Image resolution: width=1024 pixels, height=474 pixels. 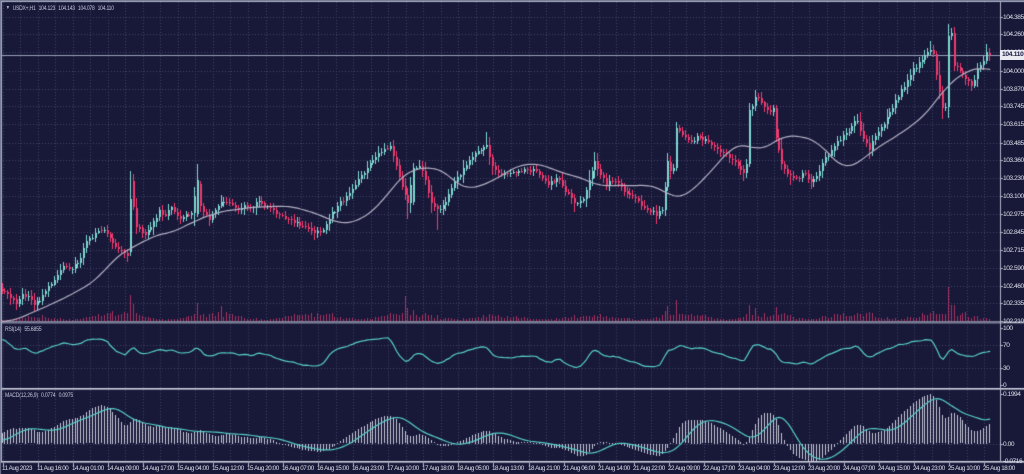 I want to click on price-axis-label: 103.230, so click(x=1013, y=178).